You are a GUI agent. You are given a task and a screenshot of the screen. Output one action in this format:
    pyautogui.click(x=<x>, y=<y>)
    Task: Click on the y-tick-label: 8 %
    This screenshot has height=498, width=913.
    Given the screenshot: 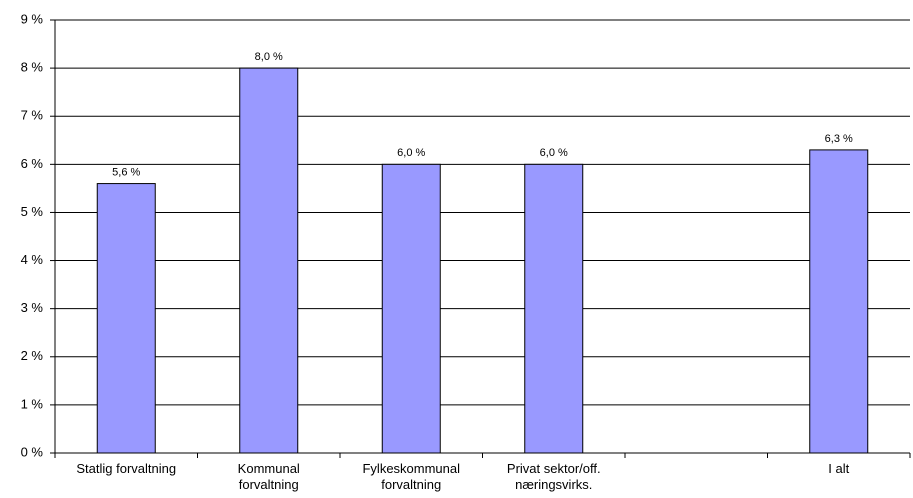 What is the action you would take?
    pyautogui.click(x=32, y=67)
    